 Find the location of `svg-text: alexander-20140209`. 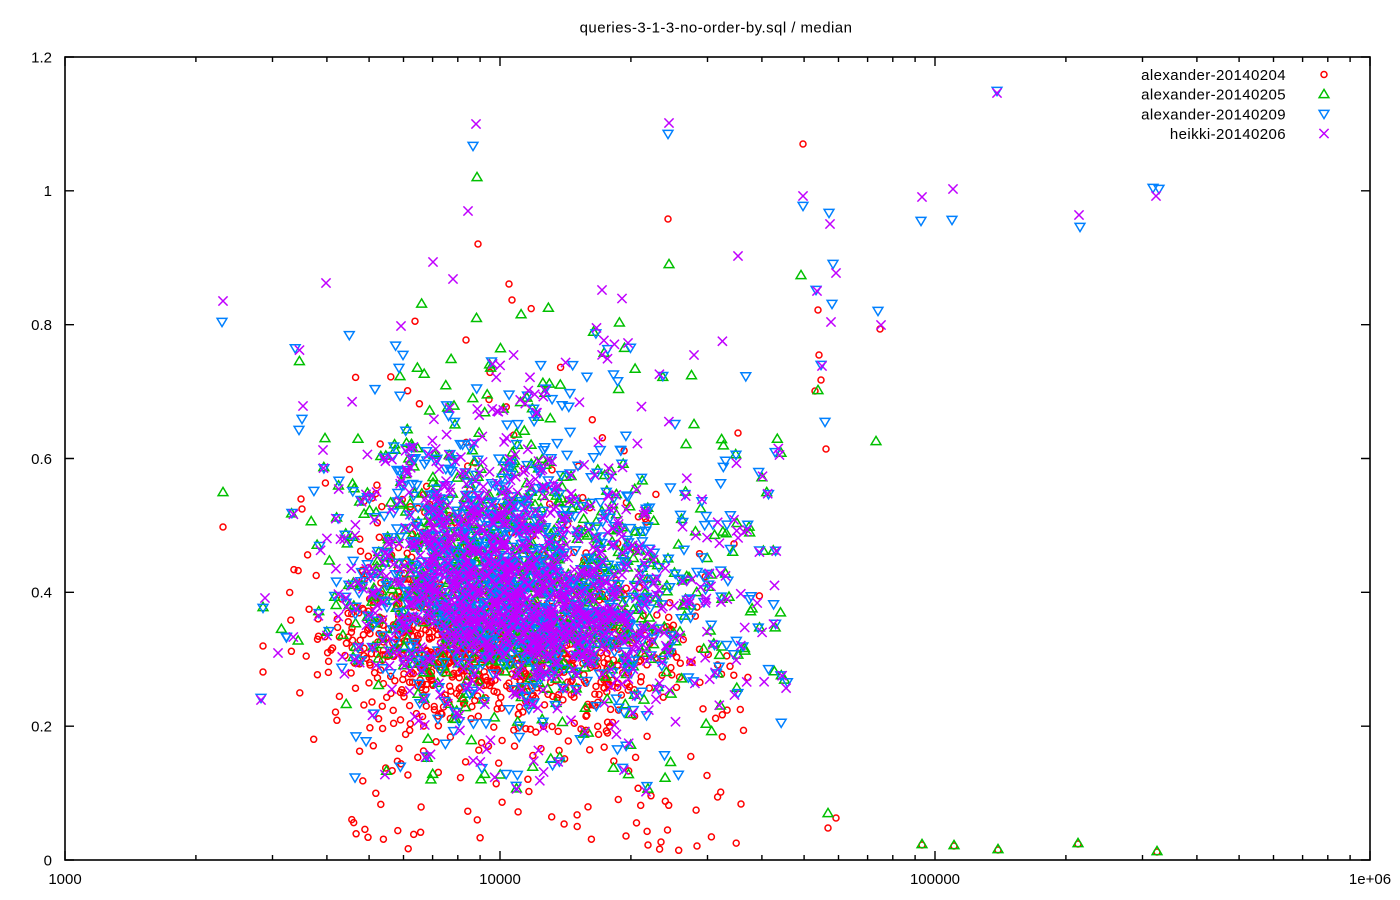

svg-text: alexander-20140209 is located at coordinates (1213, 115).